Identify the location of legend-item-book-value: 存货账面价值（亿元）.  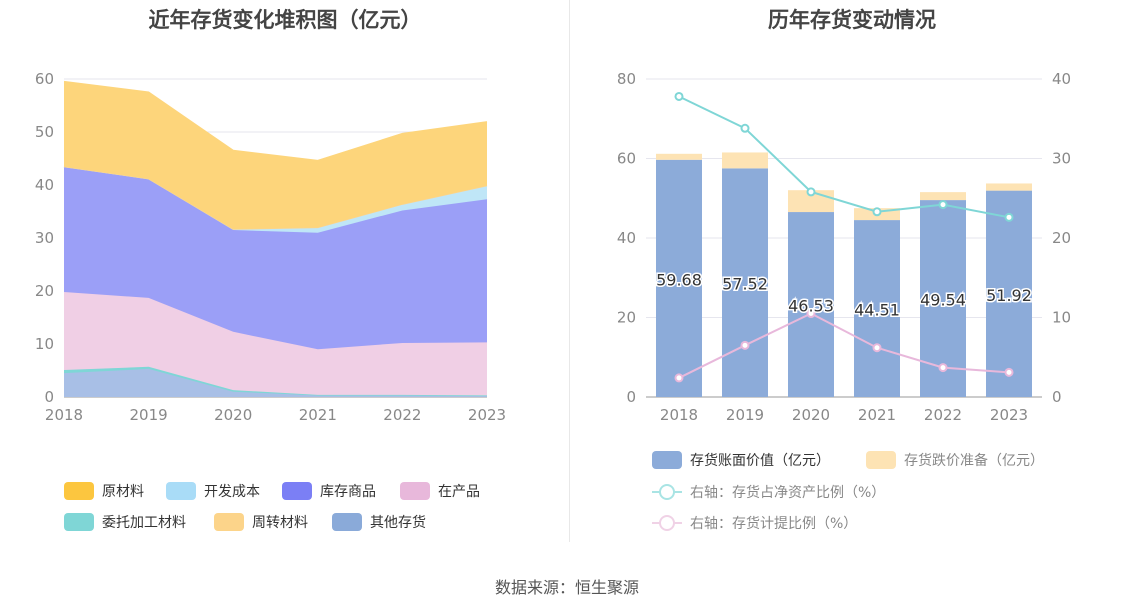
(741, 460).